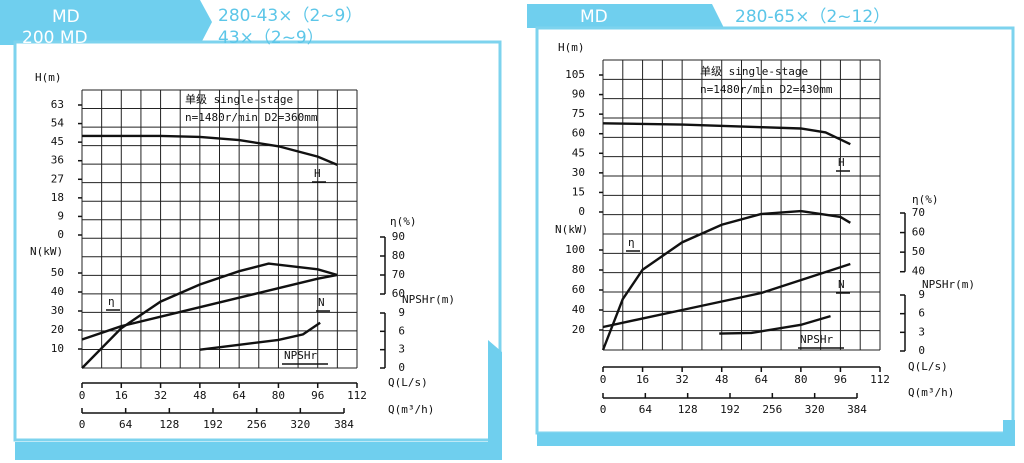  I want to click on x-tick-label: 0, so click(603, 379).